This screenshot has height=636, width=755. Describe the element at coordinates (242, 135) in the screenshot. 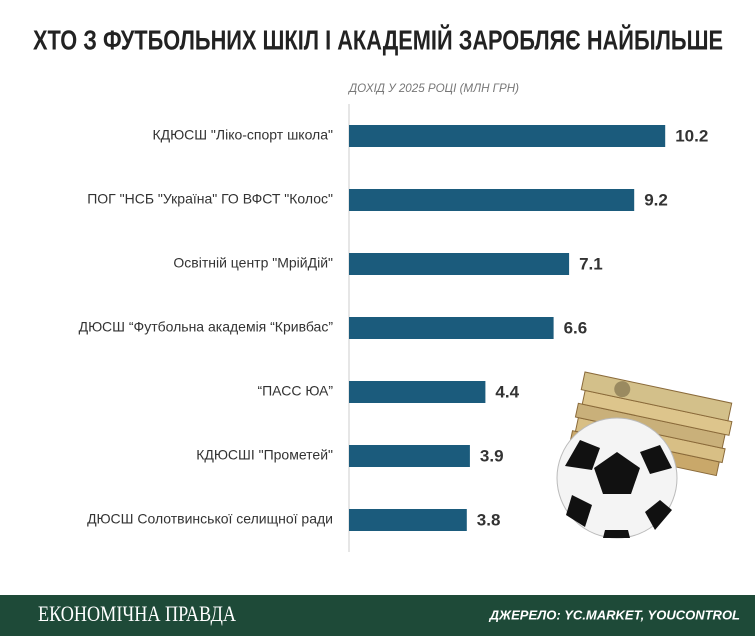

I see `category-label: КДЮСШ "Ліко-спорт школа"` at that location.